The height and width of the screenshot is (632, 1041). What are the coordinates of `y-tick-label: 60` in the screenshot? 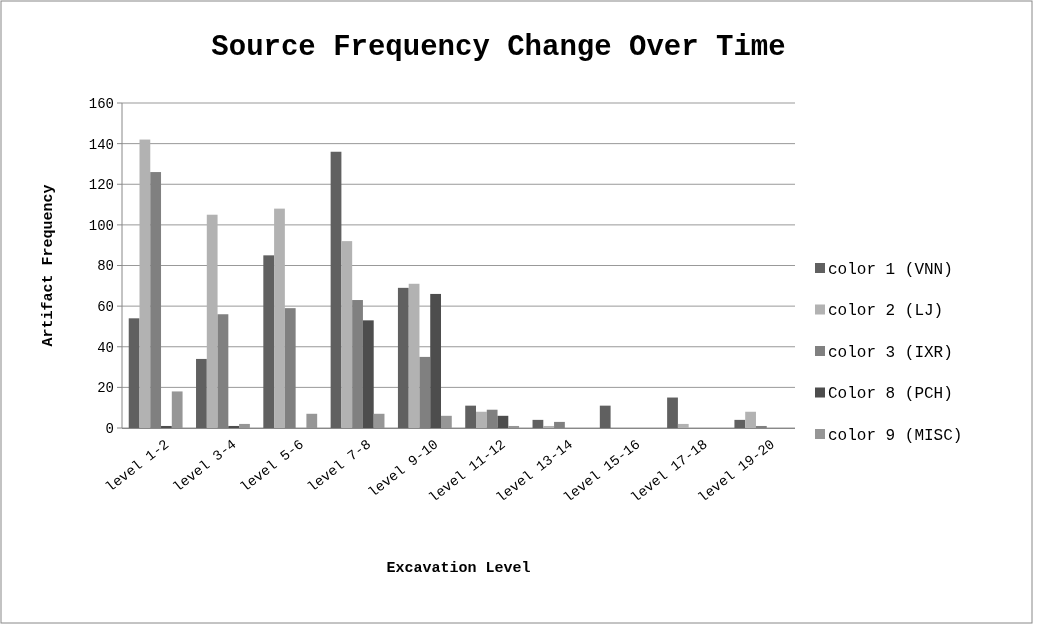 It's located at (105, 307).